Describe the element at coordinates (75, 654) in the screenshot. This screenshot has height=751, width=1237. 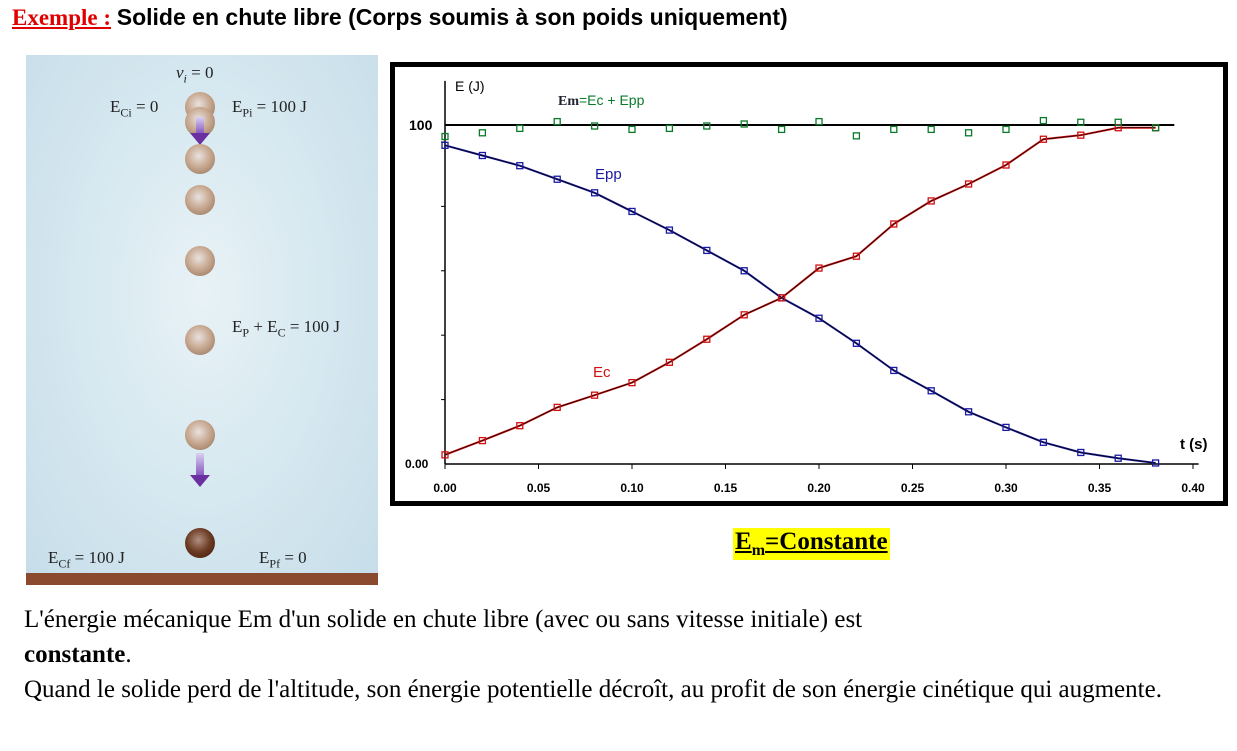
I see `paragraph-bold: constante` at that location.